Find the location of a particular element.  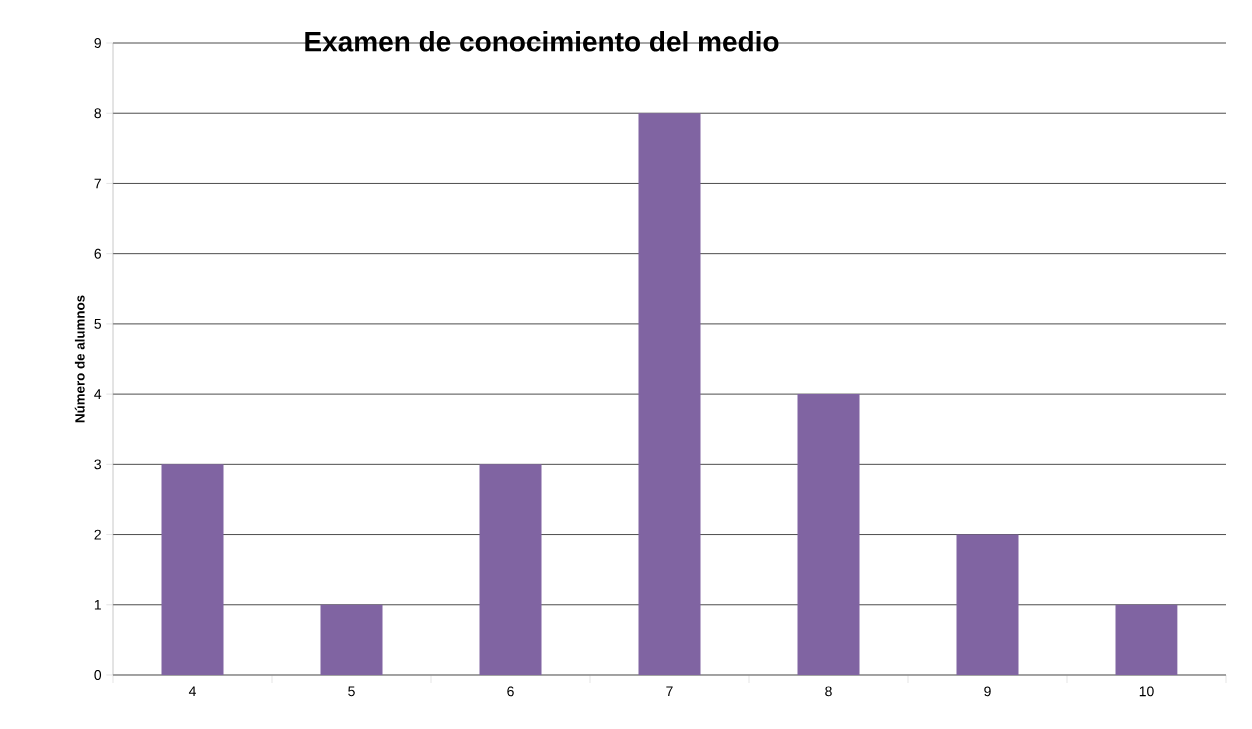

chart-title: Examen de conocimiento del medio is located at coordinates (542, 41).